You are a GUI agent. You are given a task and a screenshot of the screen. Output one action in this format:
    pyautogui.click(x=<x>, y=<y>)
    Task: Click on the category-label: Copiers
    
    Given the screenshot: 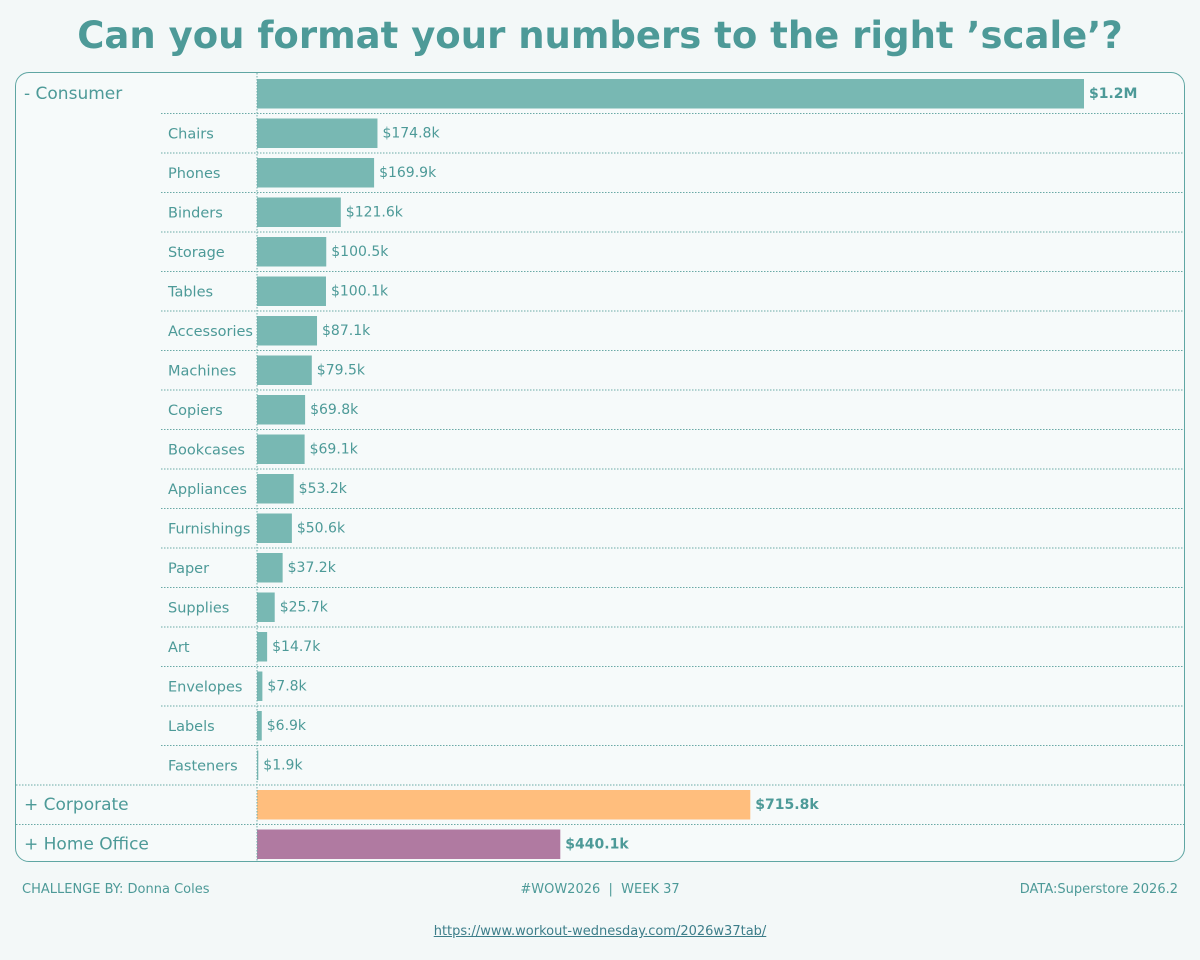 What is the action you would take?
    pyautogui.click(x=195, y=411)
    